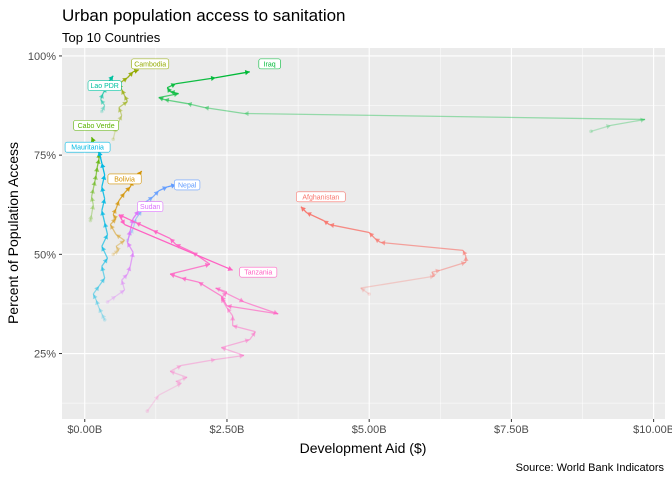 The image size is (672, 480). Describe the element at coordinates (100, 236) in the screenshot. I see `series-mauritania` at that location.